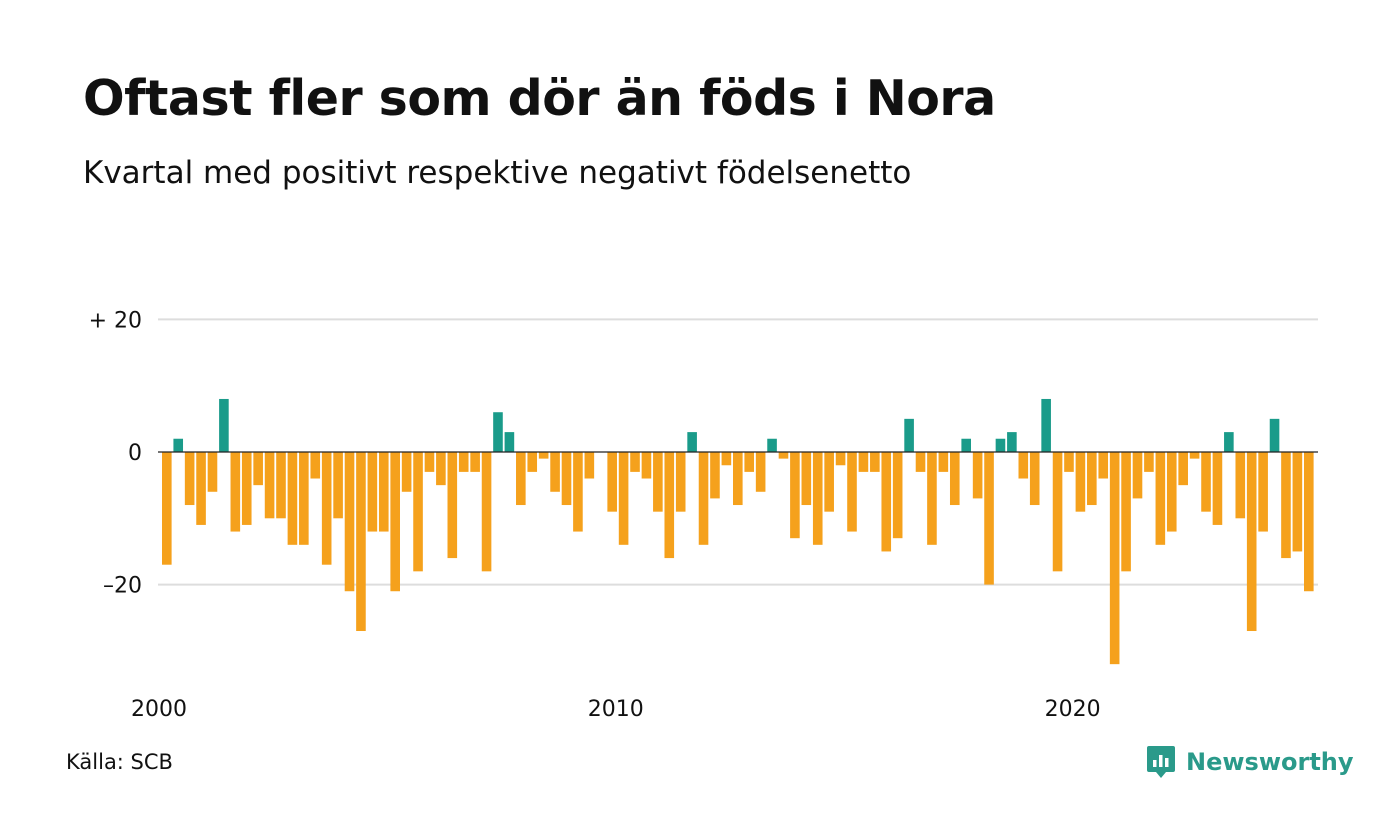 This screenshot has height=840, width=1400. Describe the element at coordinates (159, 709) in the screenshot. I see `x-tick-label: 2000` at that location.